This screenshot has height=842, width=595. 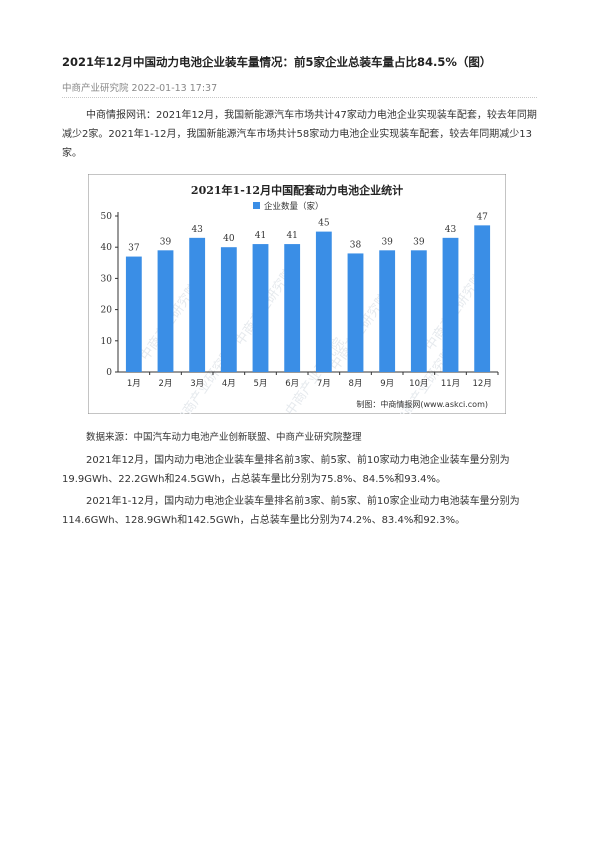 I want to click on x-tick-label: 11月, so click(x=450, y=384).